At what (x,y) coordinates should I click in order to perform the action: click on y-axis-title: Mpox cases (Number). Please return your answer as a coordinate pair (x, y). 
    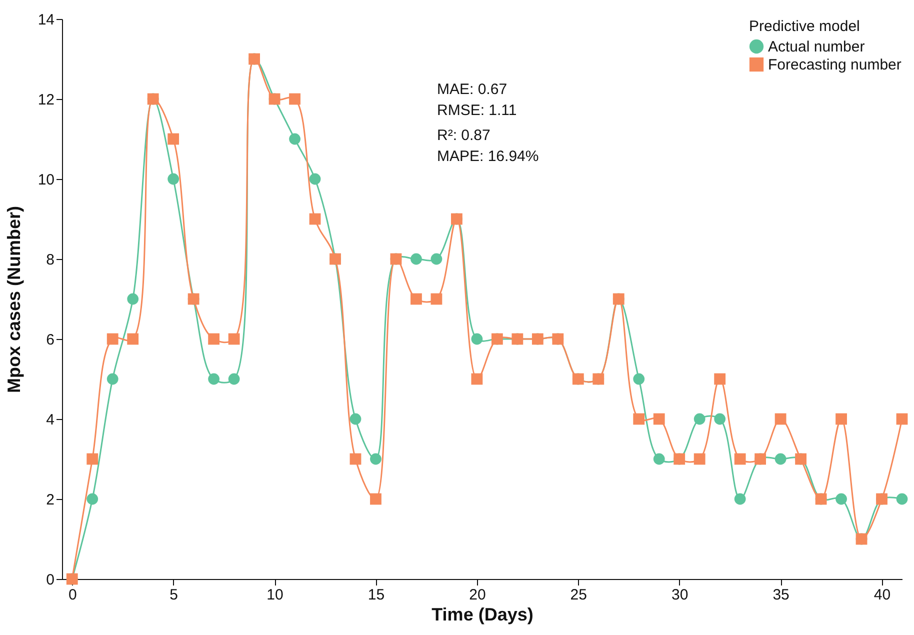
    Looking at the image, I should click on (14, 300).